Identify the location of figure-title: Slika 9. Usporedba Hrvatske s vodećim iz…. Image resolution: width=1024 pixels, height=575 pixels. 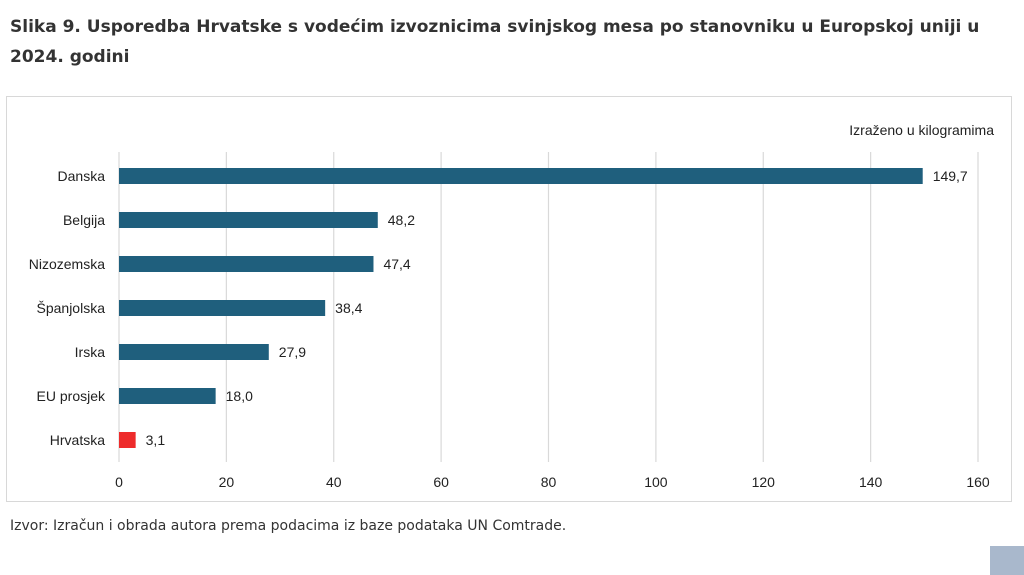
(495, 42).